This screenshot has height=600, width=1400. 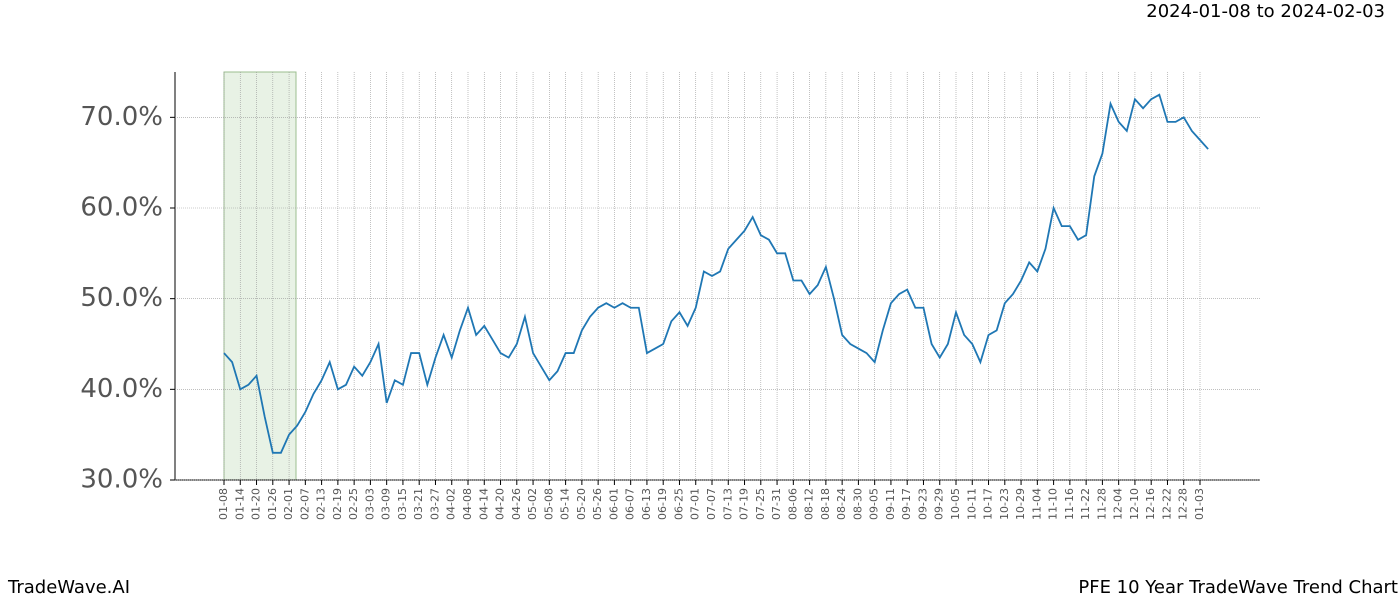 I want to click on x-tick-label: 01-14, so click(x=239, y=504).